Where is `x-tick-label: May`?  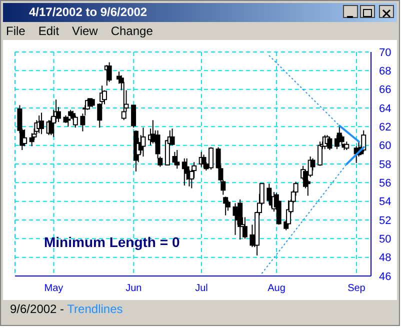 x-tick-label: May is located at coordinates (54, 288).